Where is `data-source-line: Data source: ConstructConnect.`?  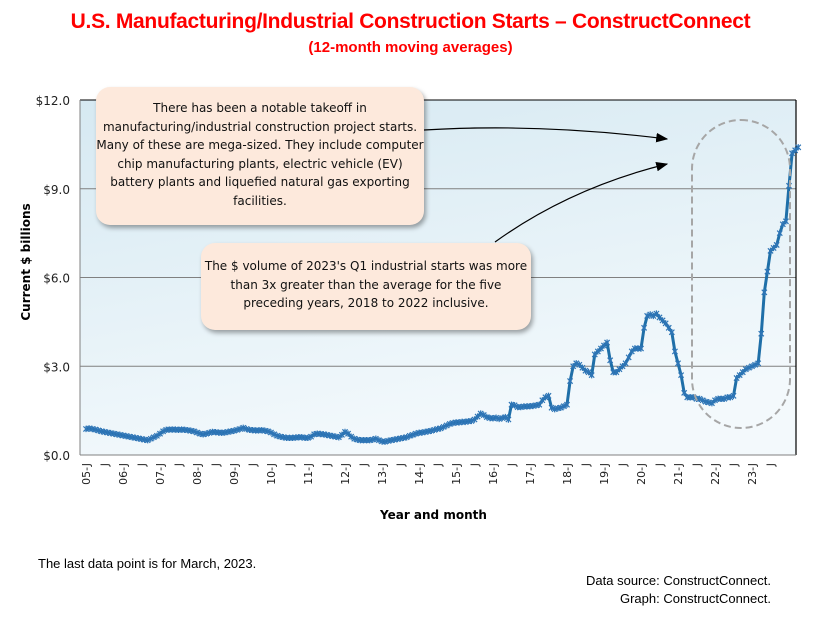
data-source-line: Data source: ConstructConnect. is located at coordinates (678, 580).